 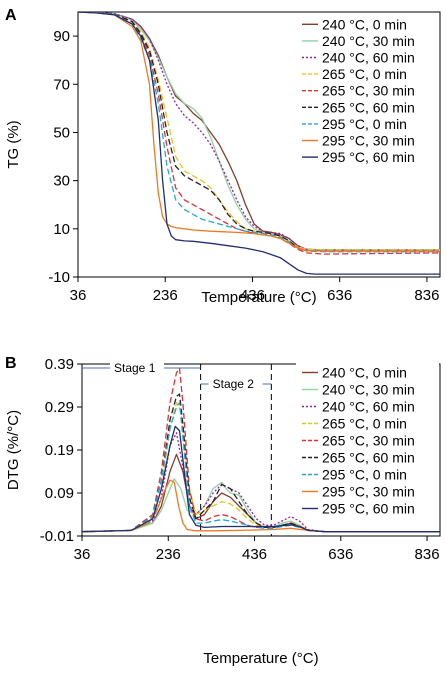 I want to click on y-tick-label: 10, so click(x=61, y=229).